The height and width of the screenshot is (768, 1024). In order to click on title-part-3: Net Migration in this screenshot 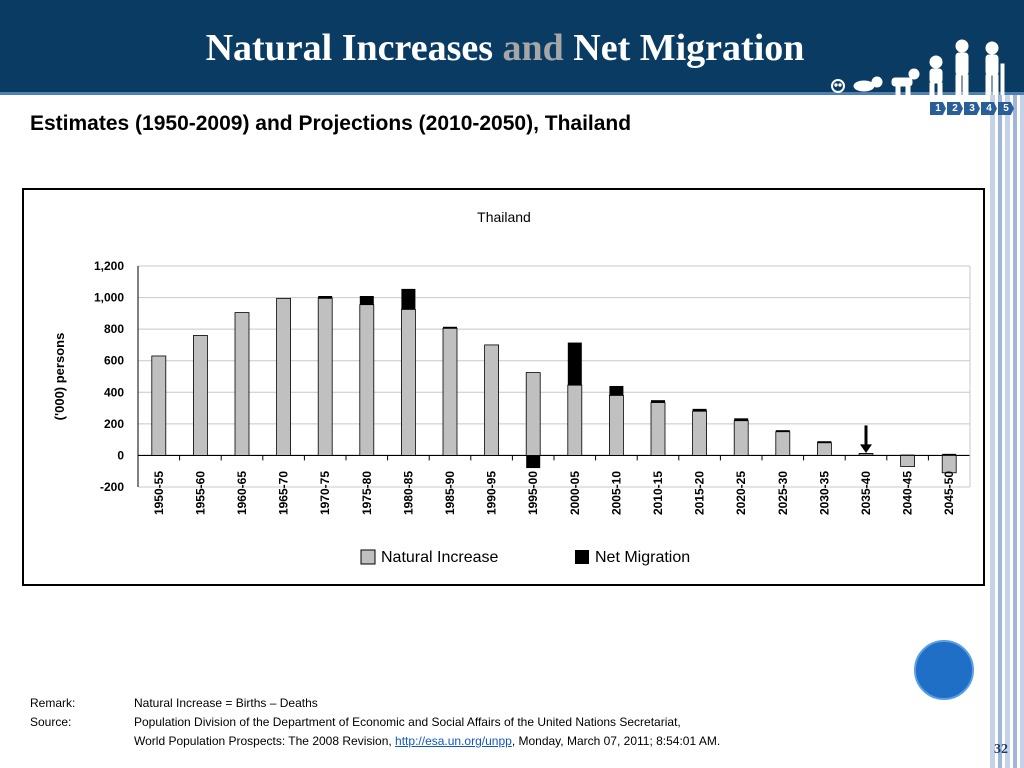, I will do `click(689, 48)`.